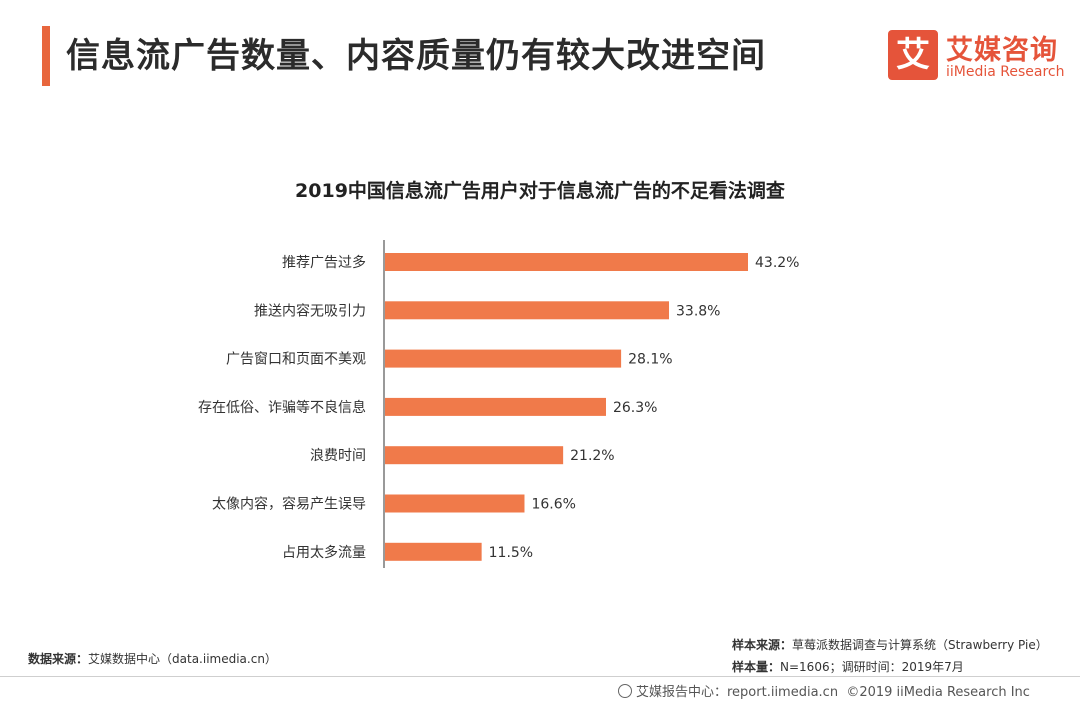  I want to click on sample-size-label: 样本量：, so click(756, 667).